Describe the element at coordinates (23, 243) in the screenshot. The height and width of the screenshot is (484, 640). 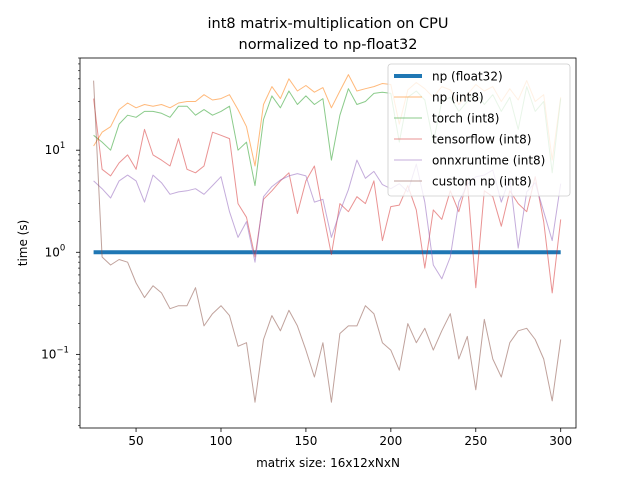
I see `y-axis-label: time (s)` at that location.